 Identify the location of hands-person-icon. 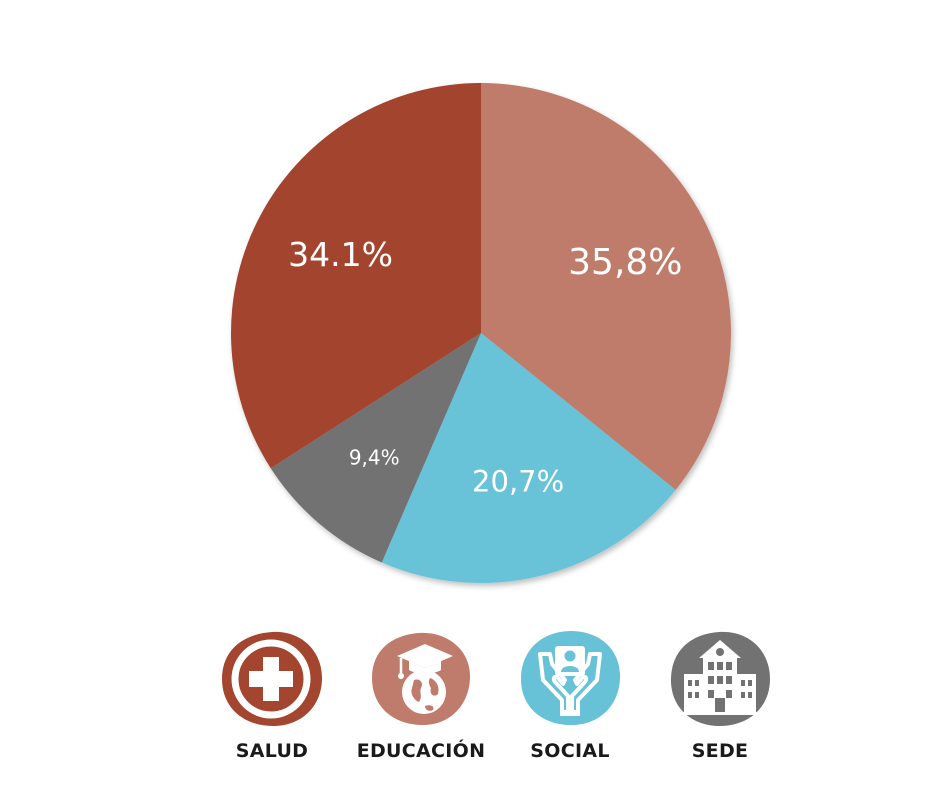
(570, 678).